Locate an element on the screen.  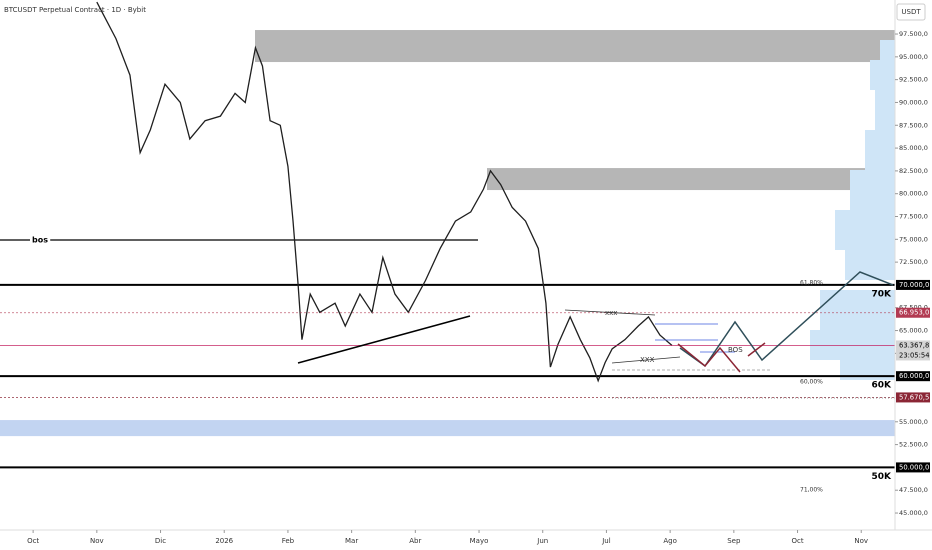
y-tick-label: 55.000,0 is located at coordinates (913, 422).